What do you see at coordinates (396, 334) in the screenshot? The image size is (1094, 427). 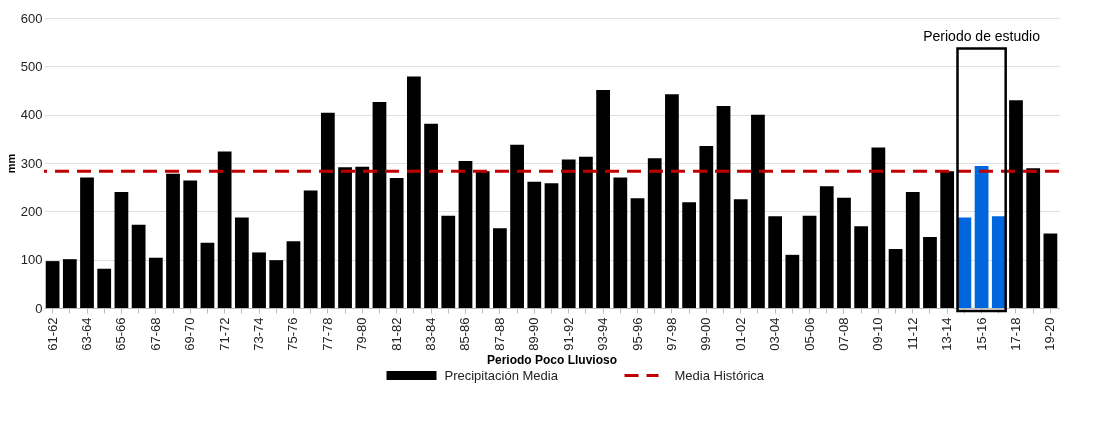 I see `x-tick-label: 81-82` at bounding box center [396, 334].